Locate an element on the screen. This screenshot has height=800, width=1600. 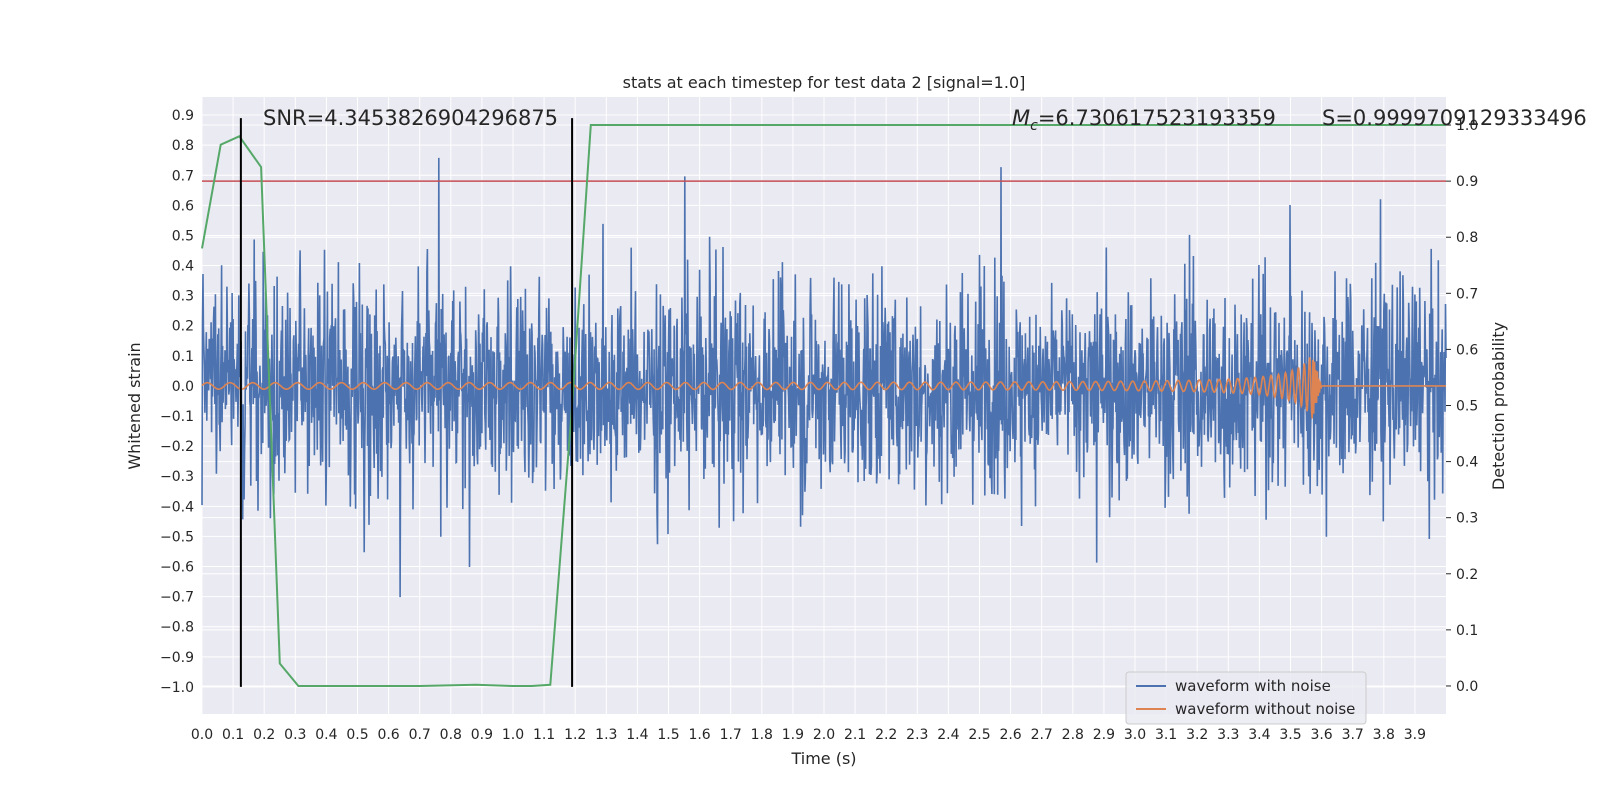
y-tick-label: −0.2 is located at coordinates (177, 447).